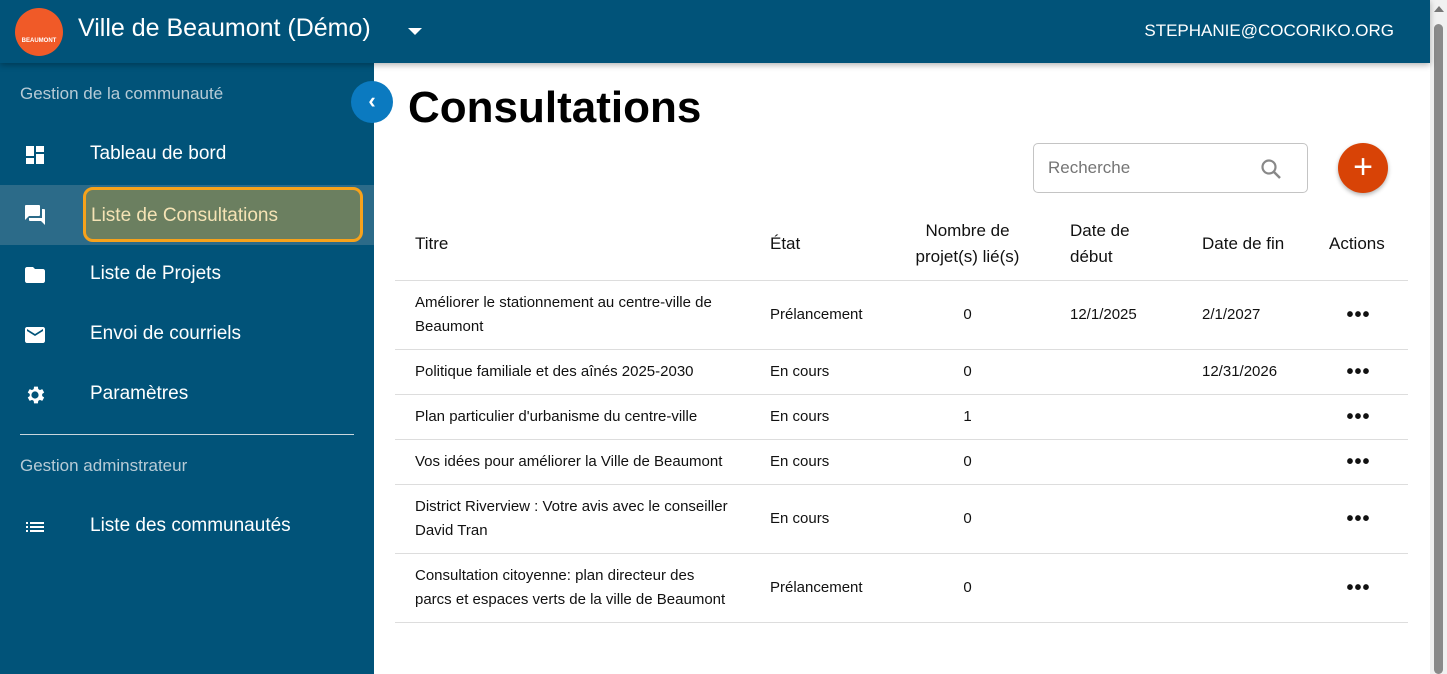 This screenshot has width=1447, height=674. What do you see at coordinates (1245, 315) in the screenshot?
I see `end-date-cell: 2/1/2027` at bounding box center [1245, 315].